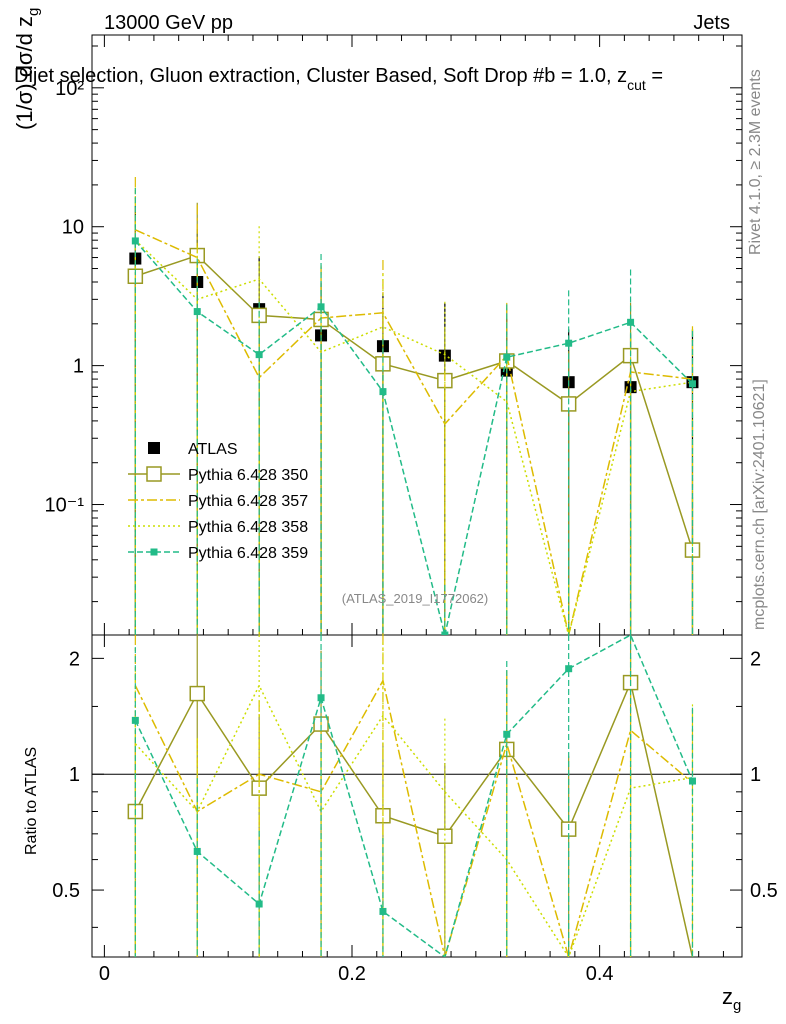 Image resolution: width=786 pixels, height=1024 pixels. I want to click on y-axis-label: (1/σ) dσ/d zg, so click(27, 69).